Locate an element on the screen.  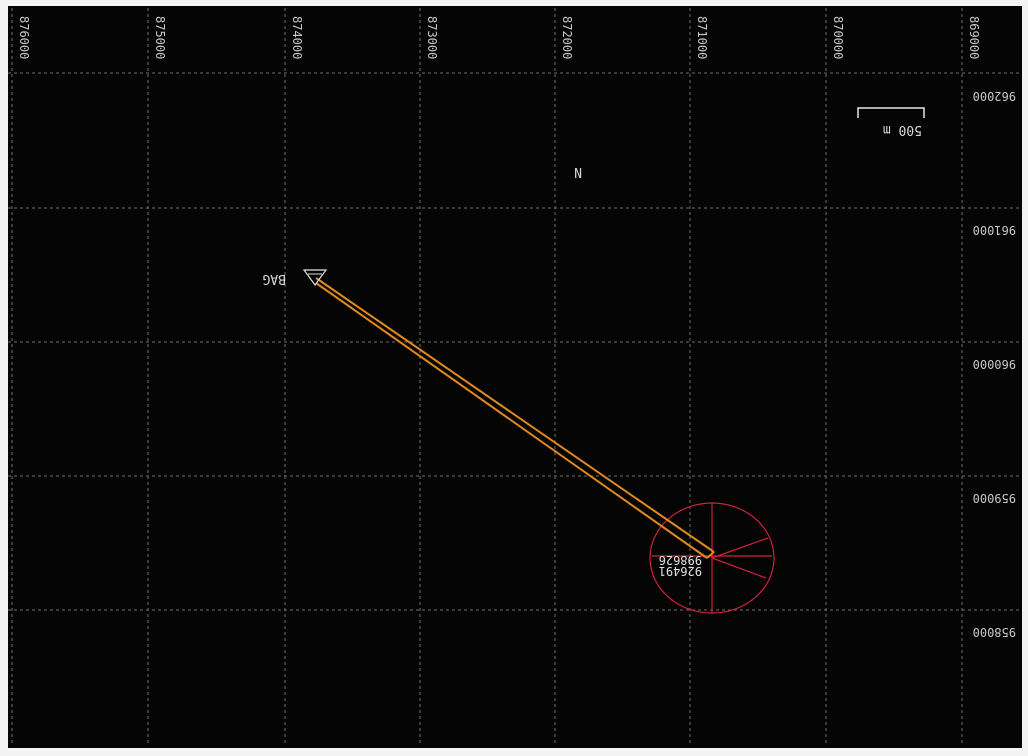
northing-axis: 962000 961000 960000 959000 958000 is located at coordinates (994, 364).